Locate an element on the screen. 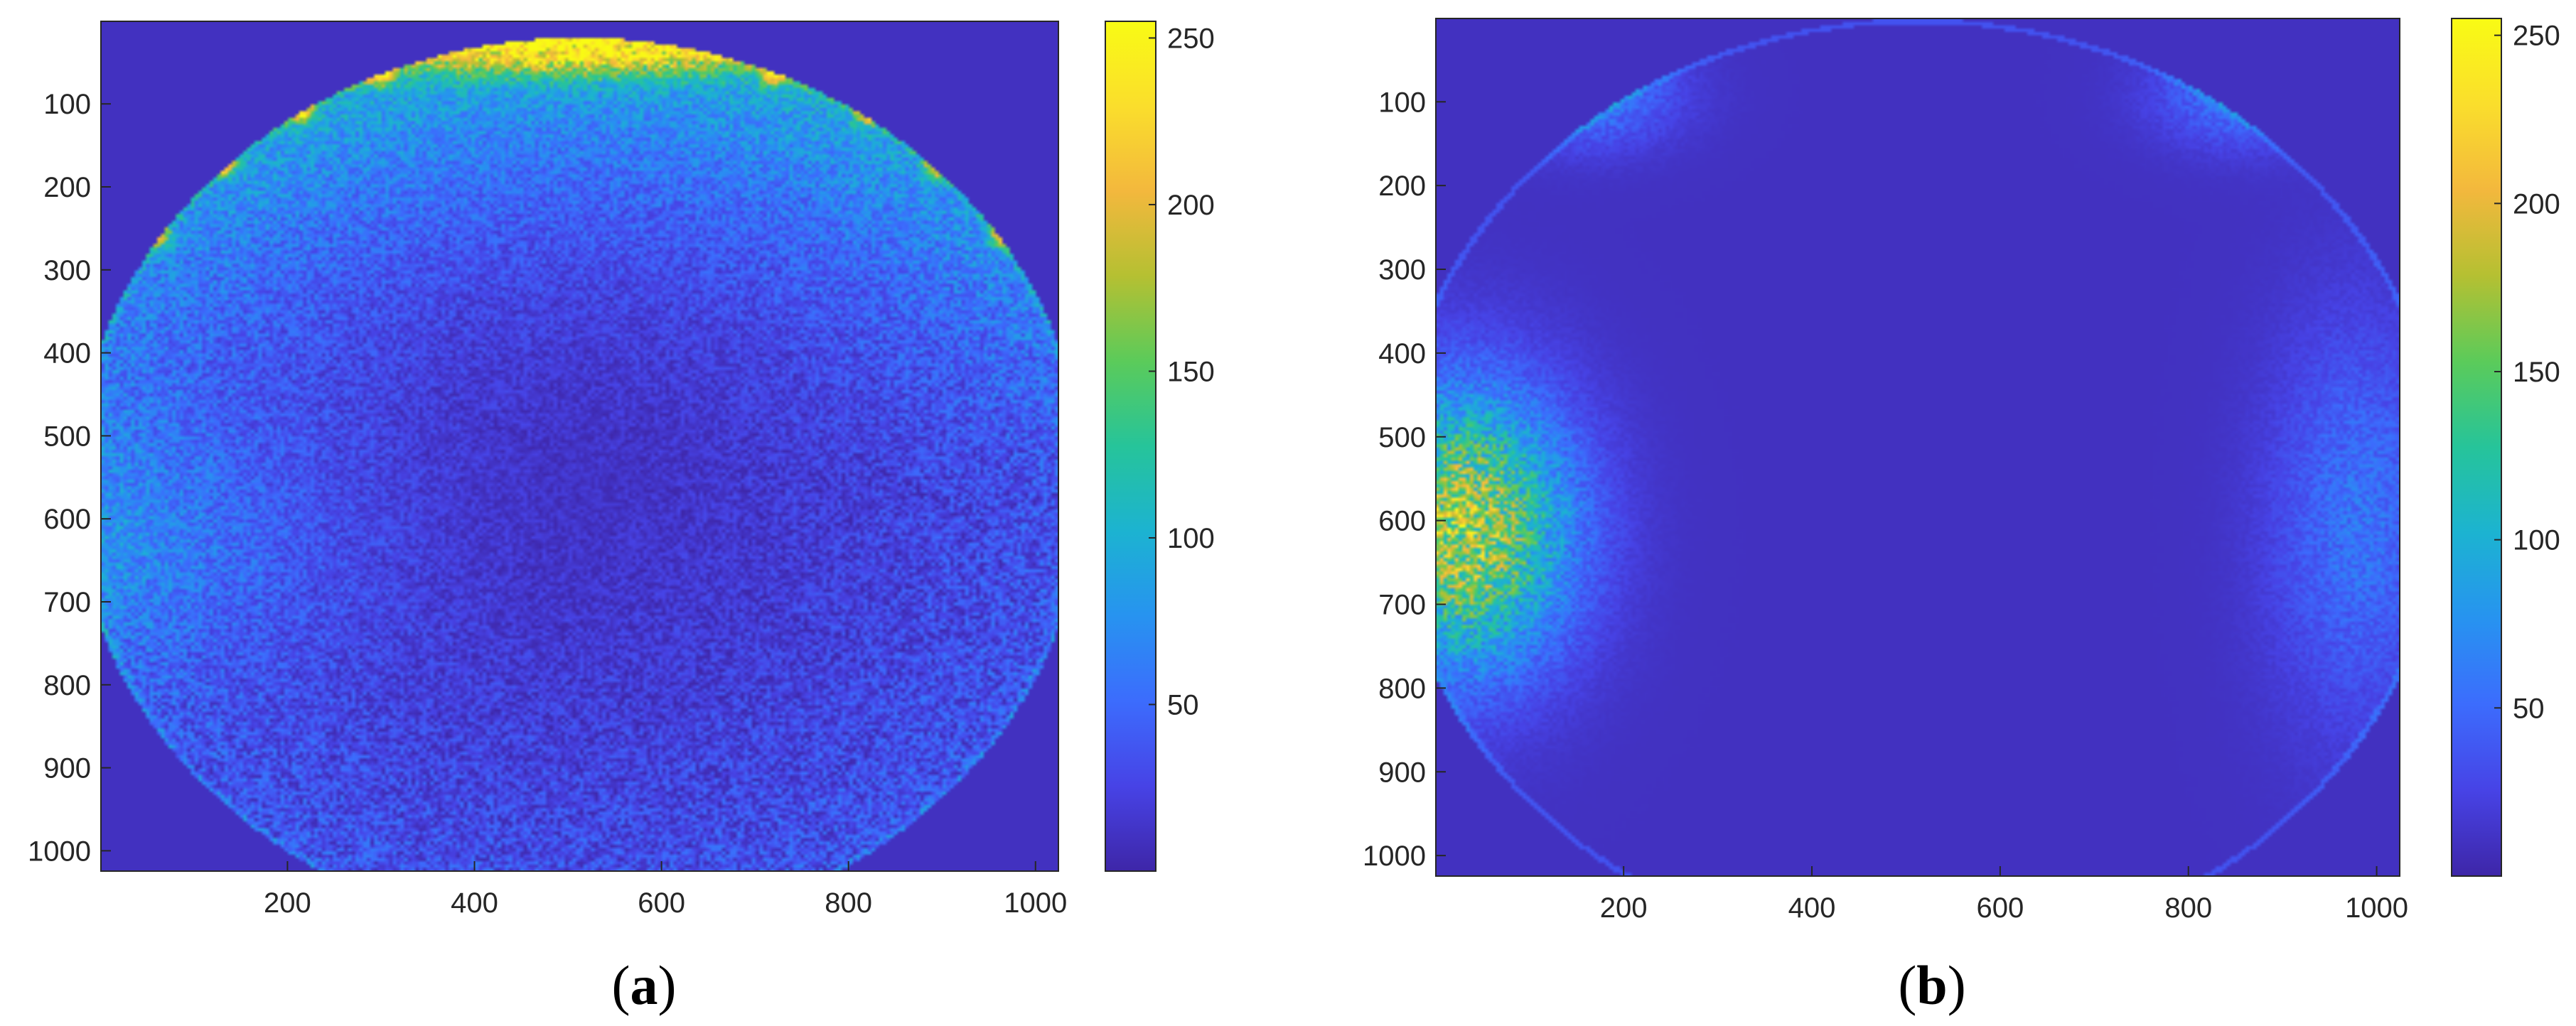 This screenshot has height=1026, width=2576. colorbar-b is located at coordinates (2476, 447).